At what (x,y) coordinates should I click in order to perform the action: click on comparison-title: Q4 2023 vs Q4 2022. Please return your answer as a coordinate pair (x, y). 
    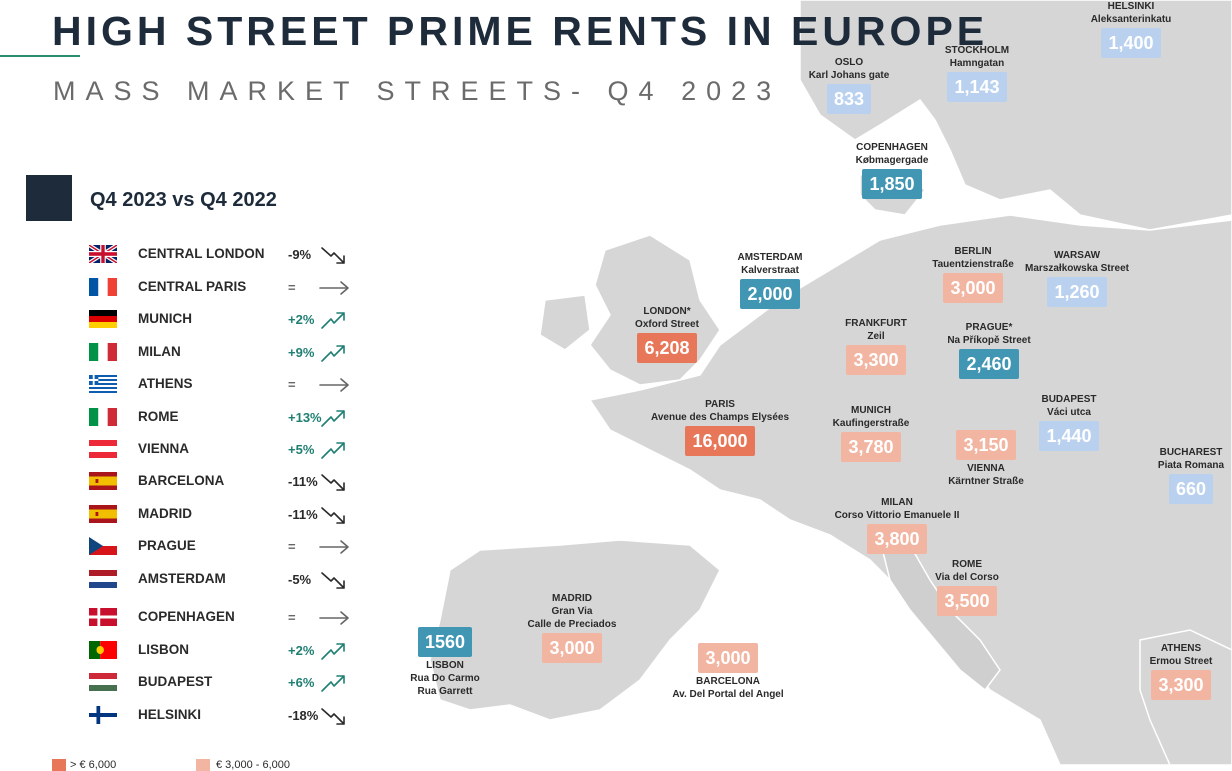
    Looking at the image, I should click on (183, 200).